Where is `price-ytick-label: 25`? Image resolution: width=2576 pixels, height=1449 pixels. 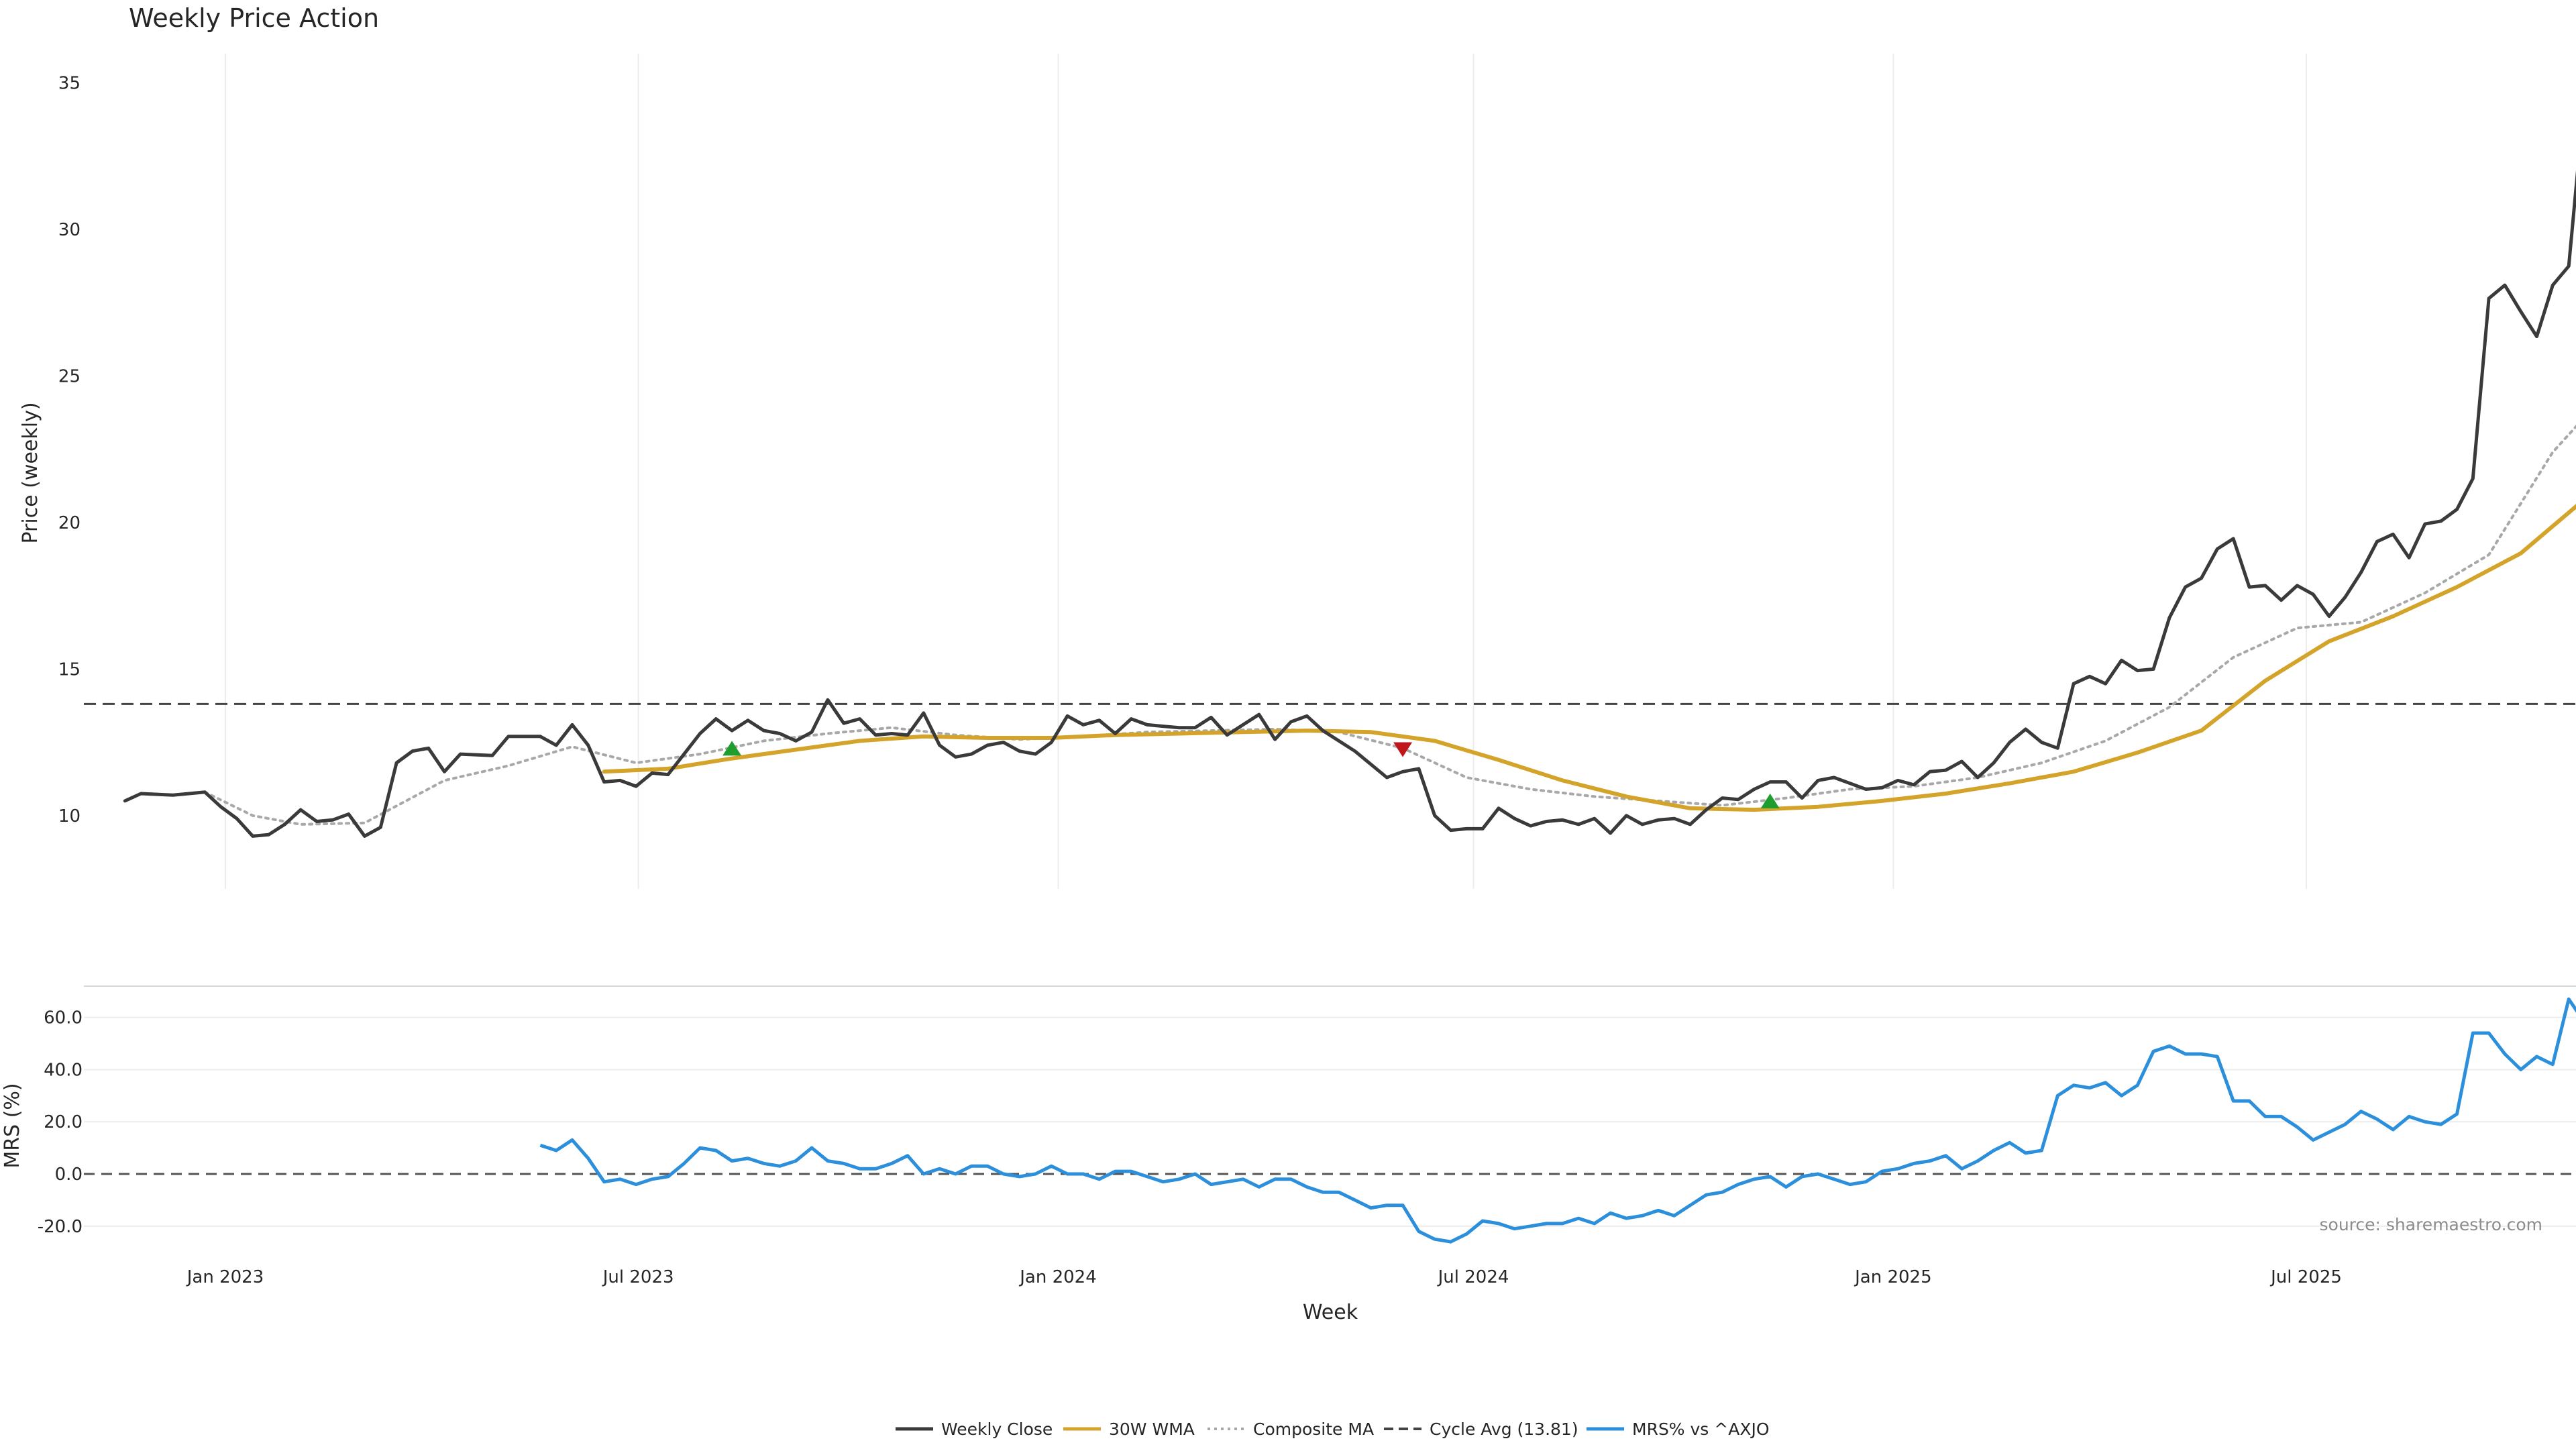 price-ytick-label: 25 is located at coordinates (69, 377).